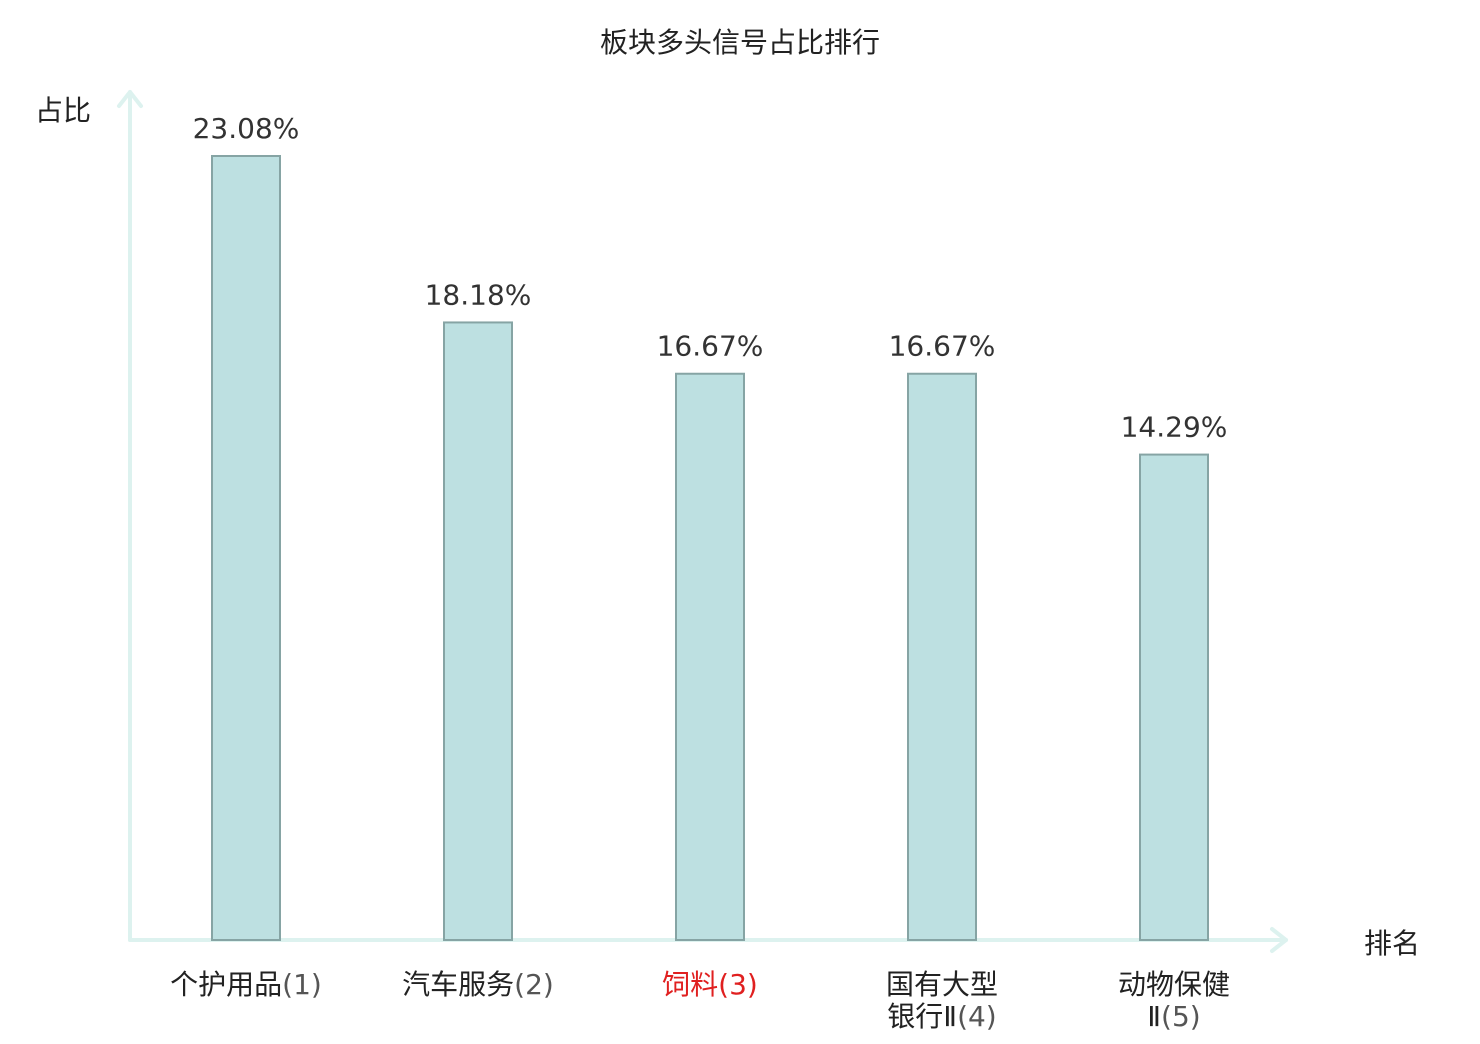 The height and width of the screenshot is (1044, 1480). I want to click on category-label-5-line-1: 动物保健, so click(1174, 984).